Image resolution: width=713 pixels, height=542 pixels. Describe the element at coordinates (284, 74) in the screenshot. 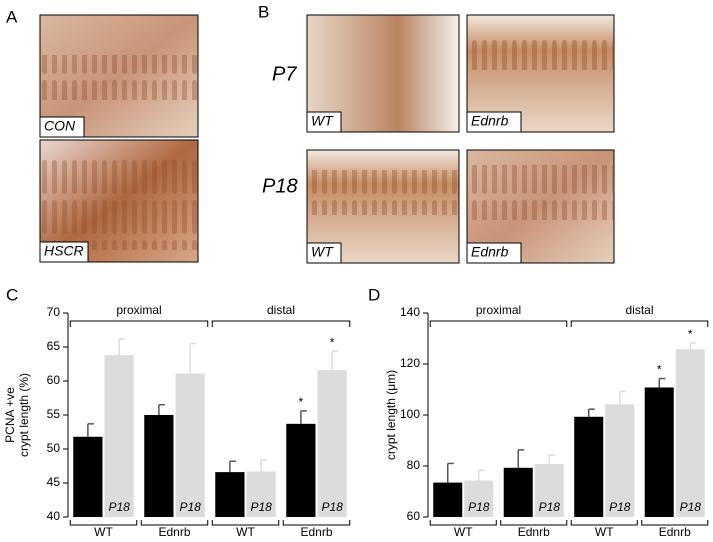

I see `row-label: P7` at that location.